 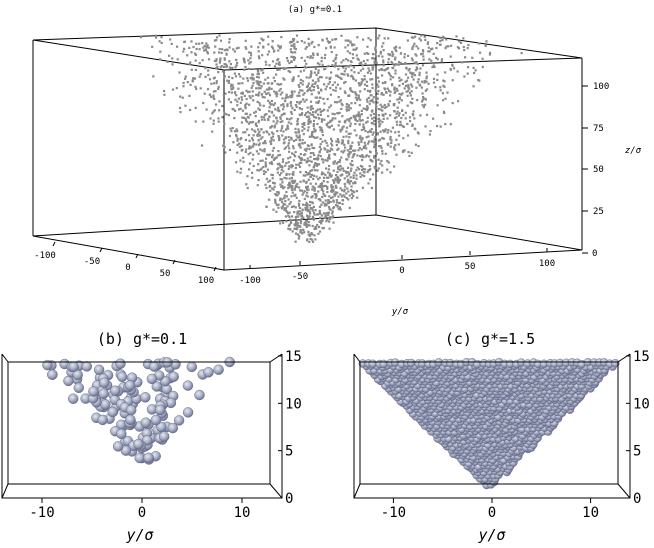 I want to click on panel-a-x-tick-mark, so click(x=137, y=256).